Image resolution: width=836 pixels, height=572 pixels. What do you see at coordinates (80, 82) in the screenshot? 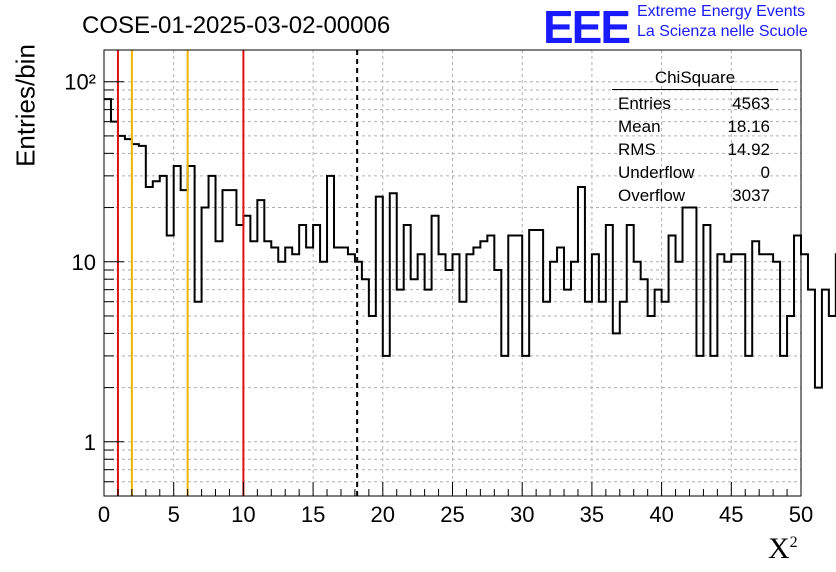
I see `y-tick-label: 10²` at bounding box center [80, 82].